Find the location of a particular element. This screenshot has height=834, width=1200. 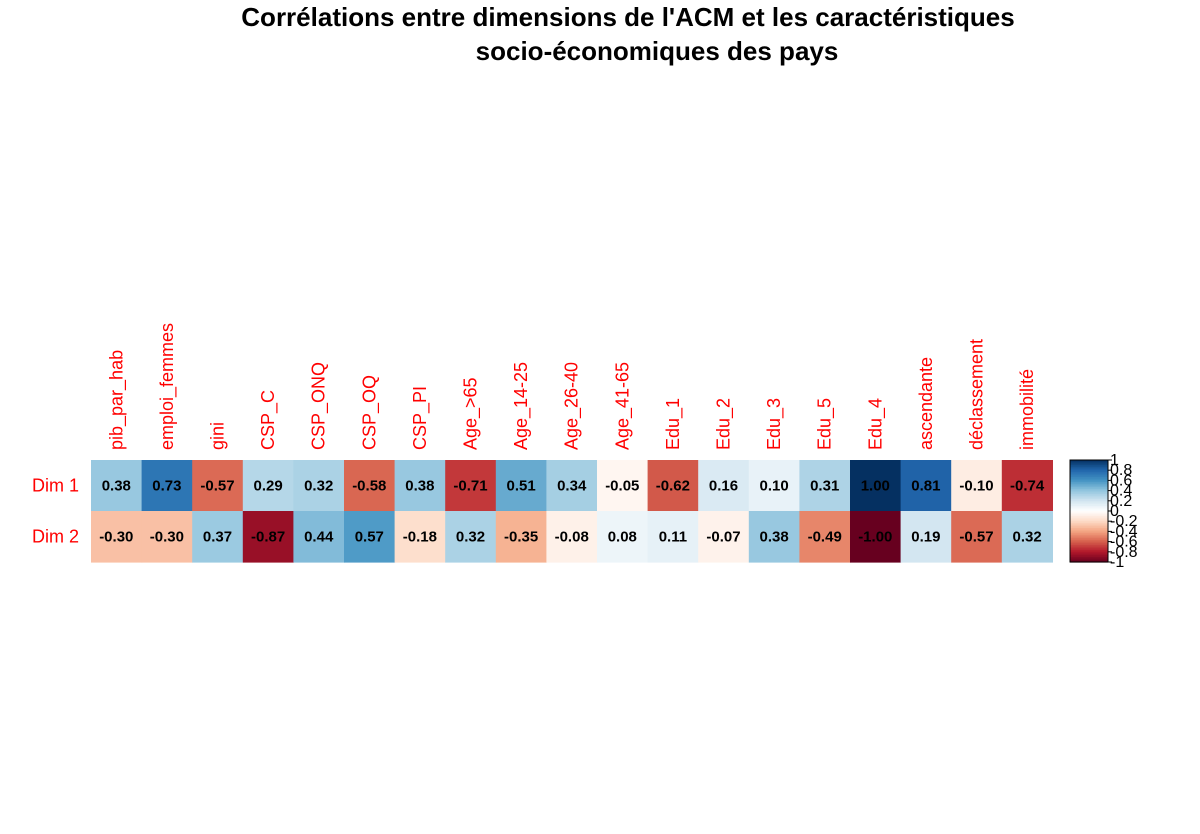

cell-value-r2-c16: -1.00 is located at coordinates (875, 537).